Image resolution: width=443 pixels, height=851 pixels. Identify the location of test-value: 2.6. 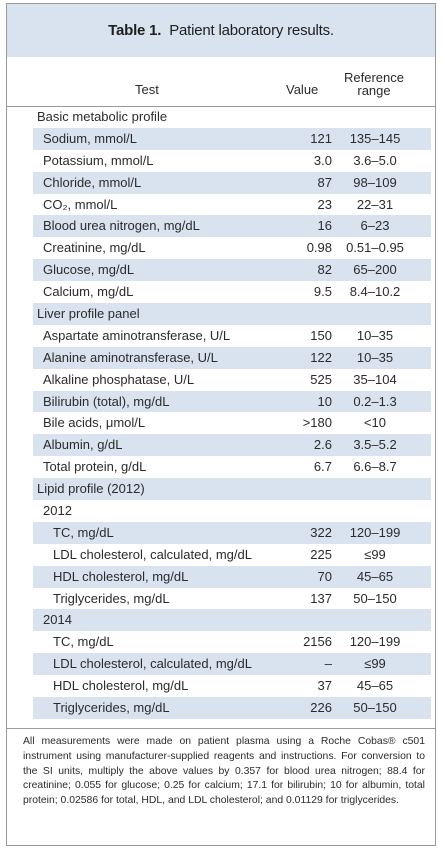
(322, 445).